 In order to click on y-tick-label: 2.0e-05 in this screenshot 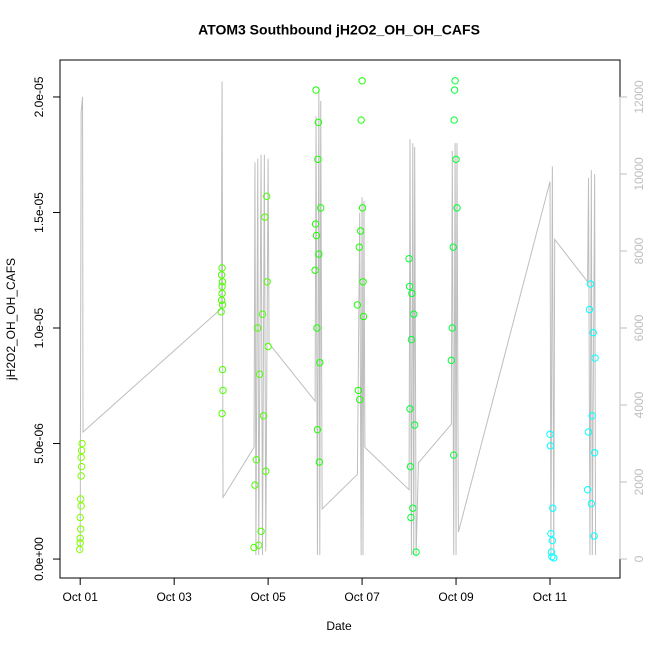, I will do `click(39, 96)`.